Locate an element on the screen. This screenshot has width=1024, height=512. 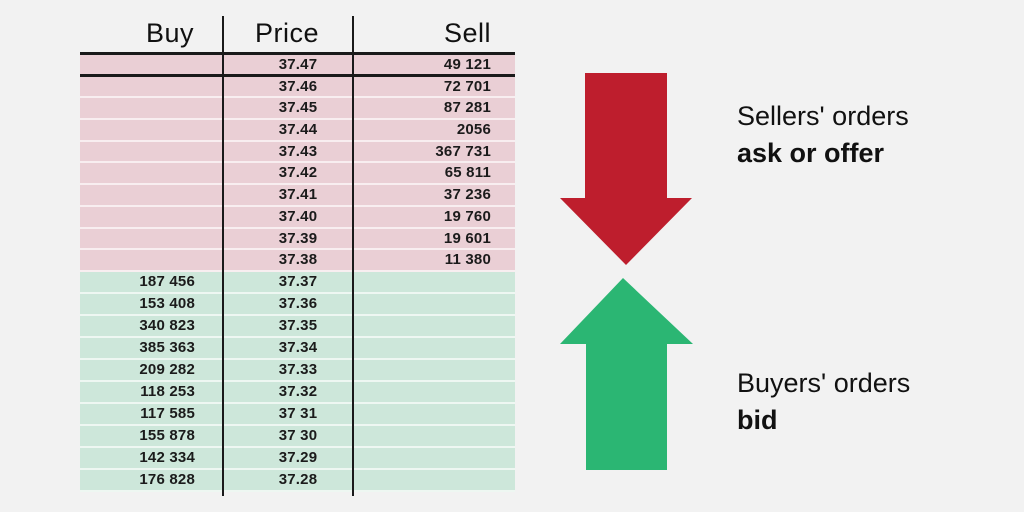
sell-cell: 87 281 is located at coordinates (467, 108).